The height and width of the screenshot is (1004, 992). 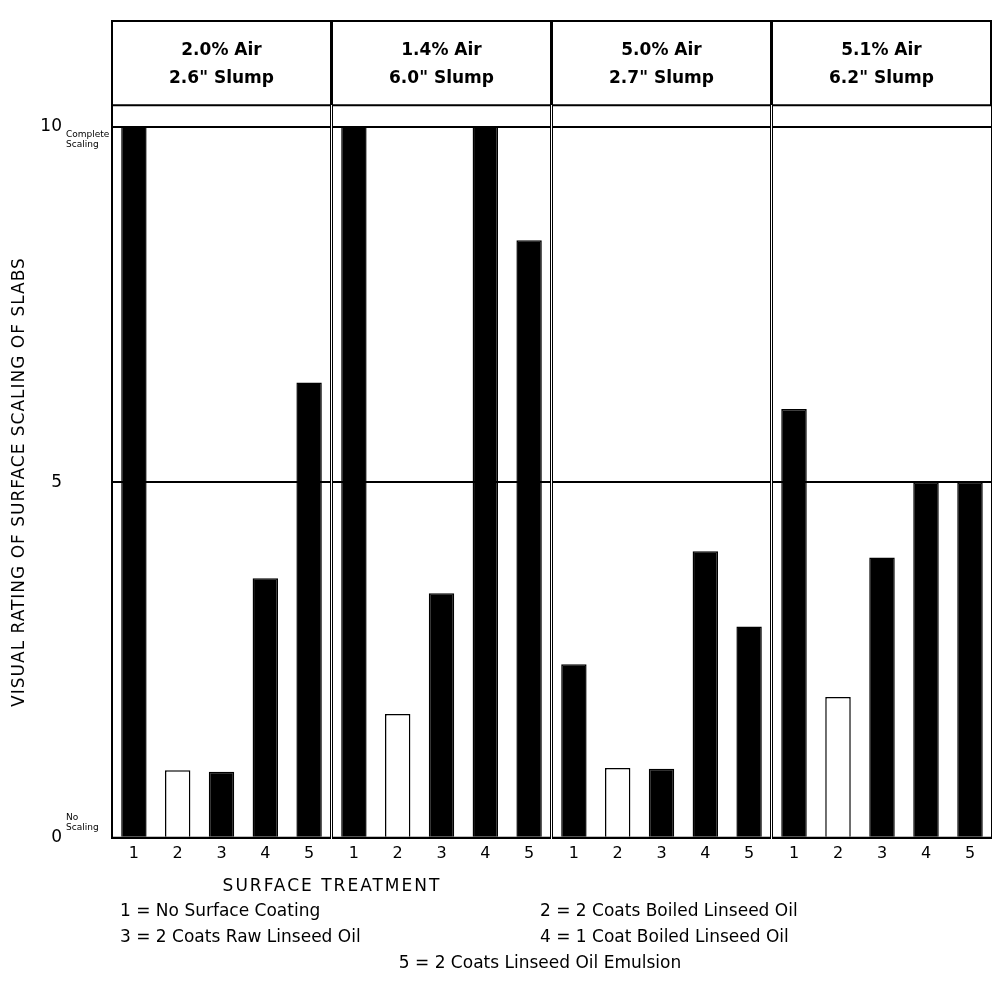 What do you see at coordinates (88, 138) in the screenshot?
I see `text: Complete Scaling` at bounding box center [88, 138].